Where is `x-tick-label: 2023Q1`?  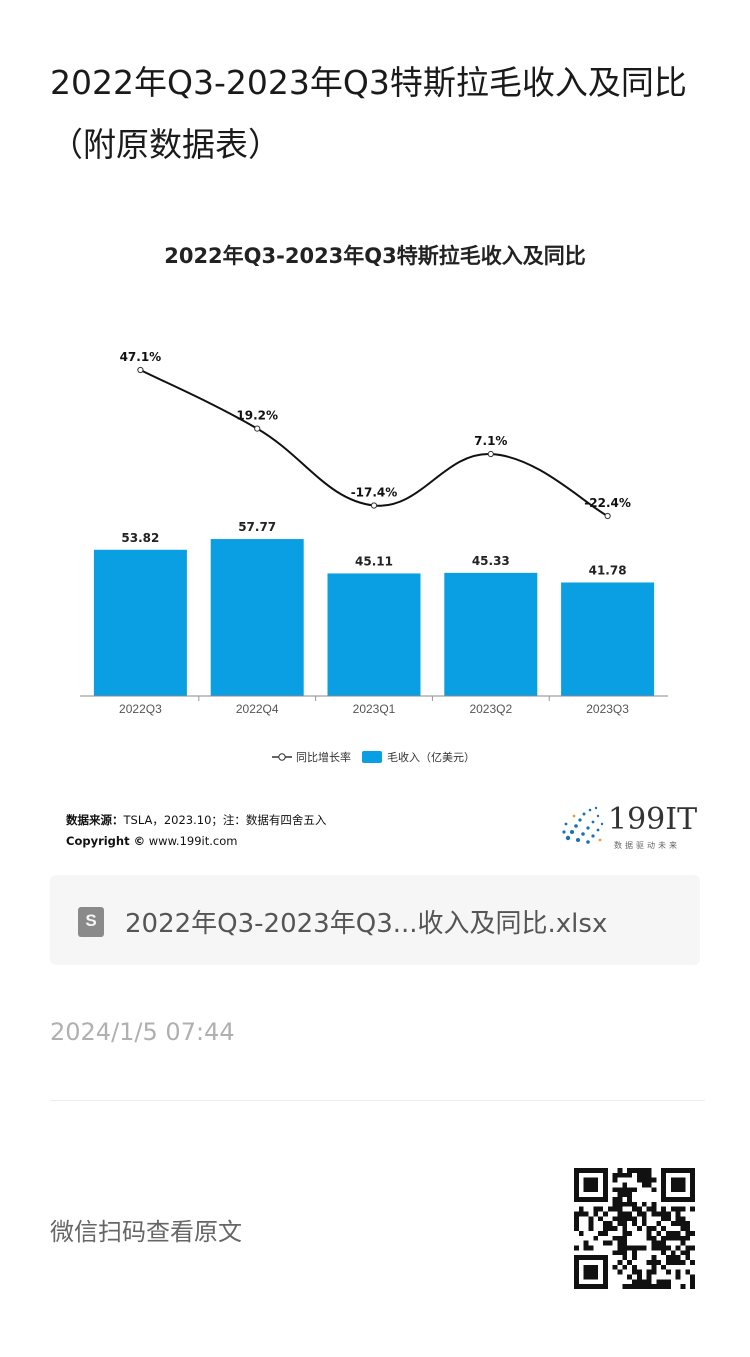 x-tick-label: 2023Q1 is located at coordinates (374, 709).